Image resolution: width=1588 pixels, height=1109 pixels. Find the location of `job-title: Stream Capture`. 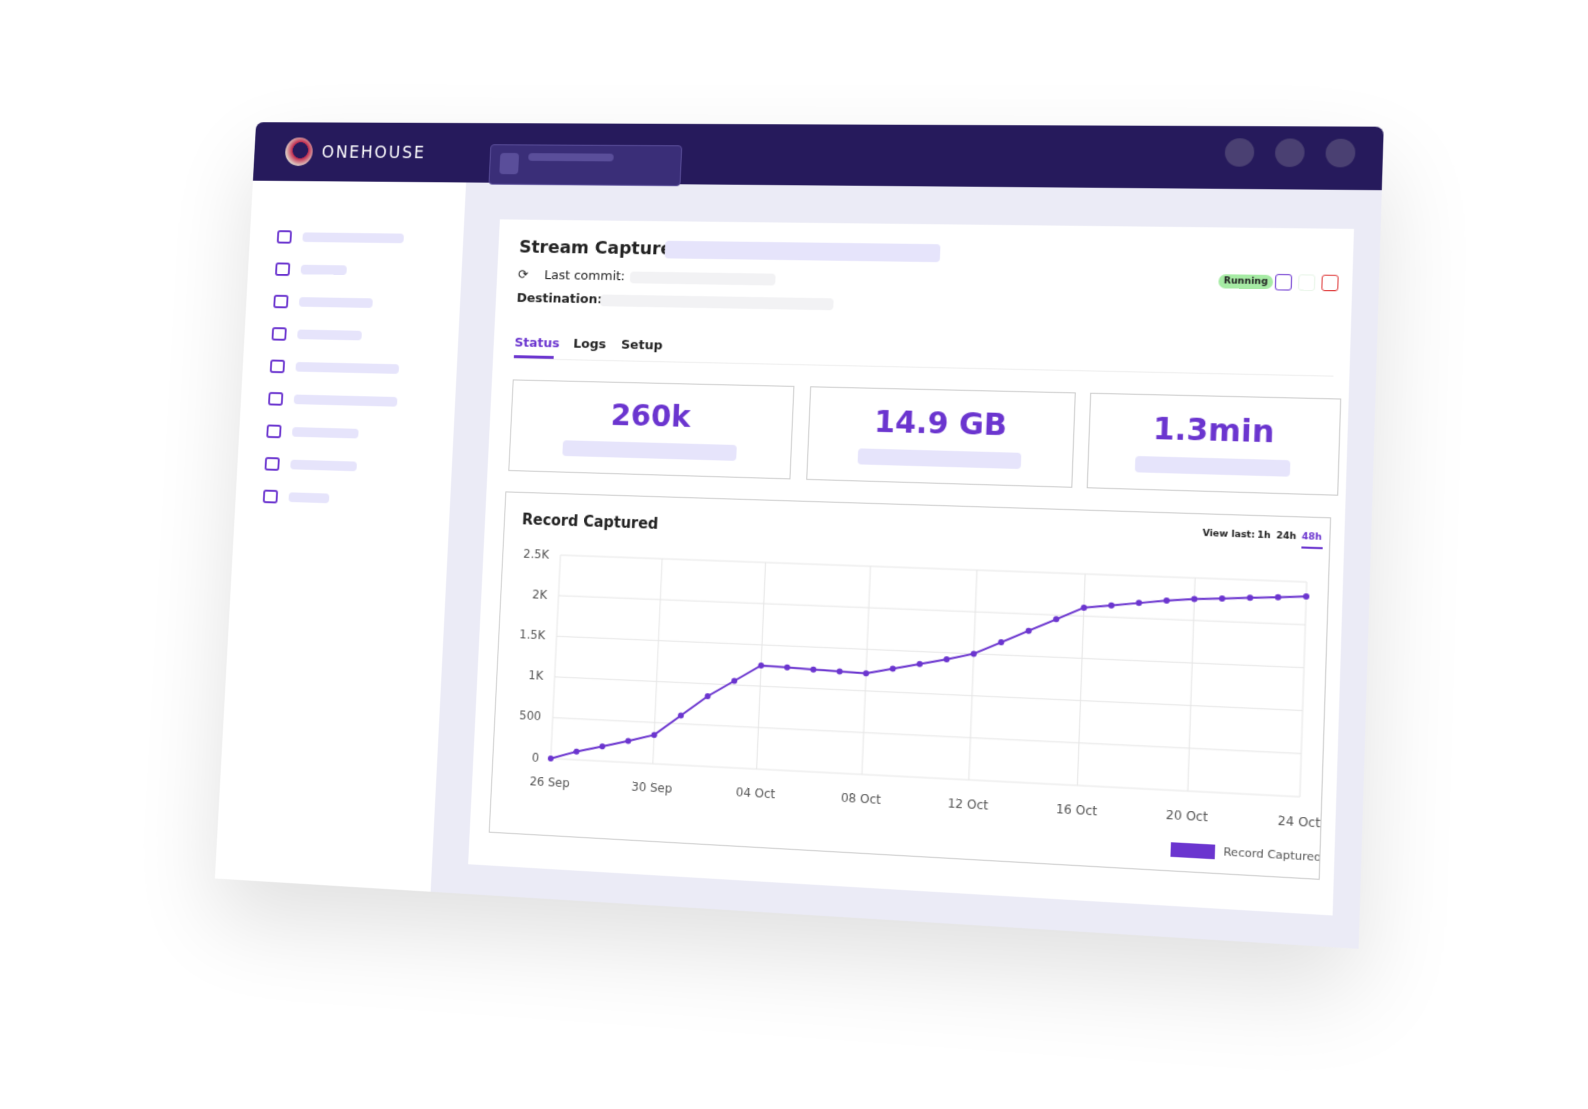

job-title: Stream Capture is located at coordinates (595, 248).